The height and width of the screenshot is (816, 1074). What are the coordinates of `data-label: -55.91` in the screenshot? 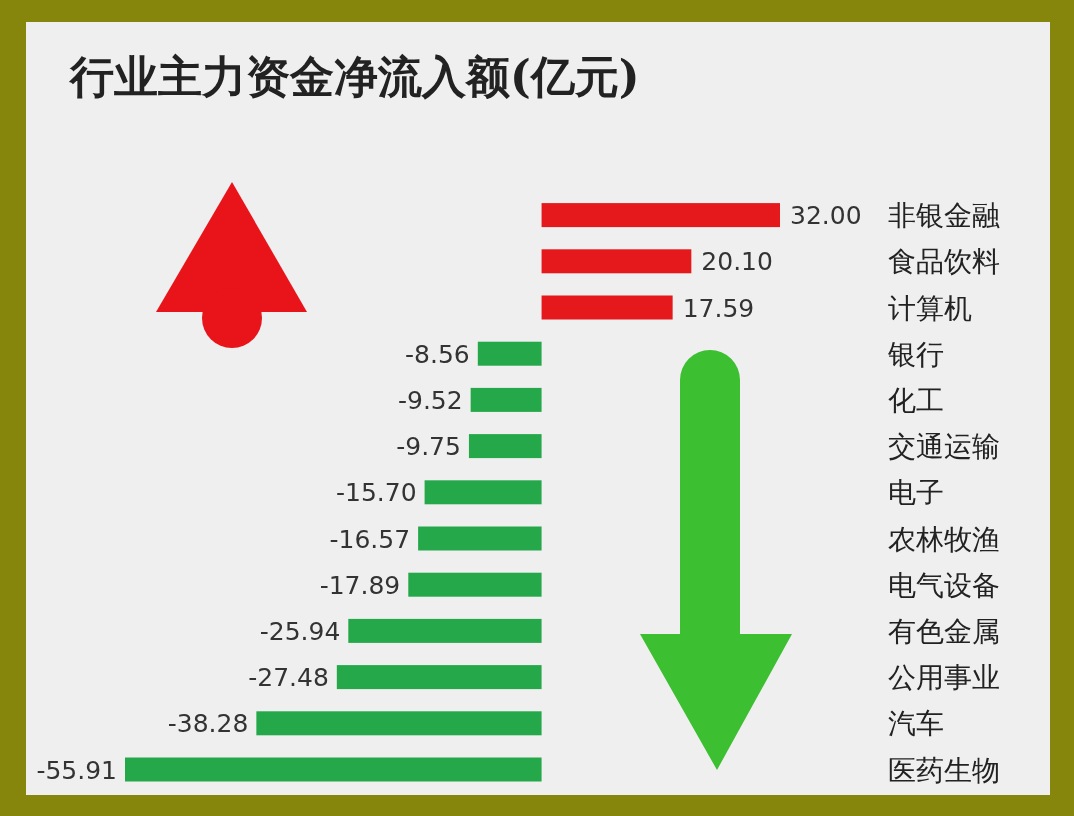 It's located at (76, 770).